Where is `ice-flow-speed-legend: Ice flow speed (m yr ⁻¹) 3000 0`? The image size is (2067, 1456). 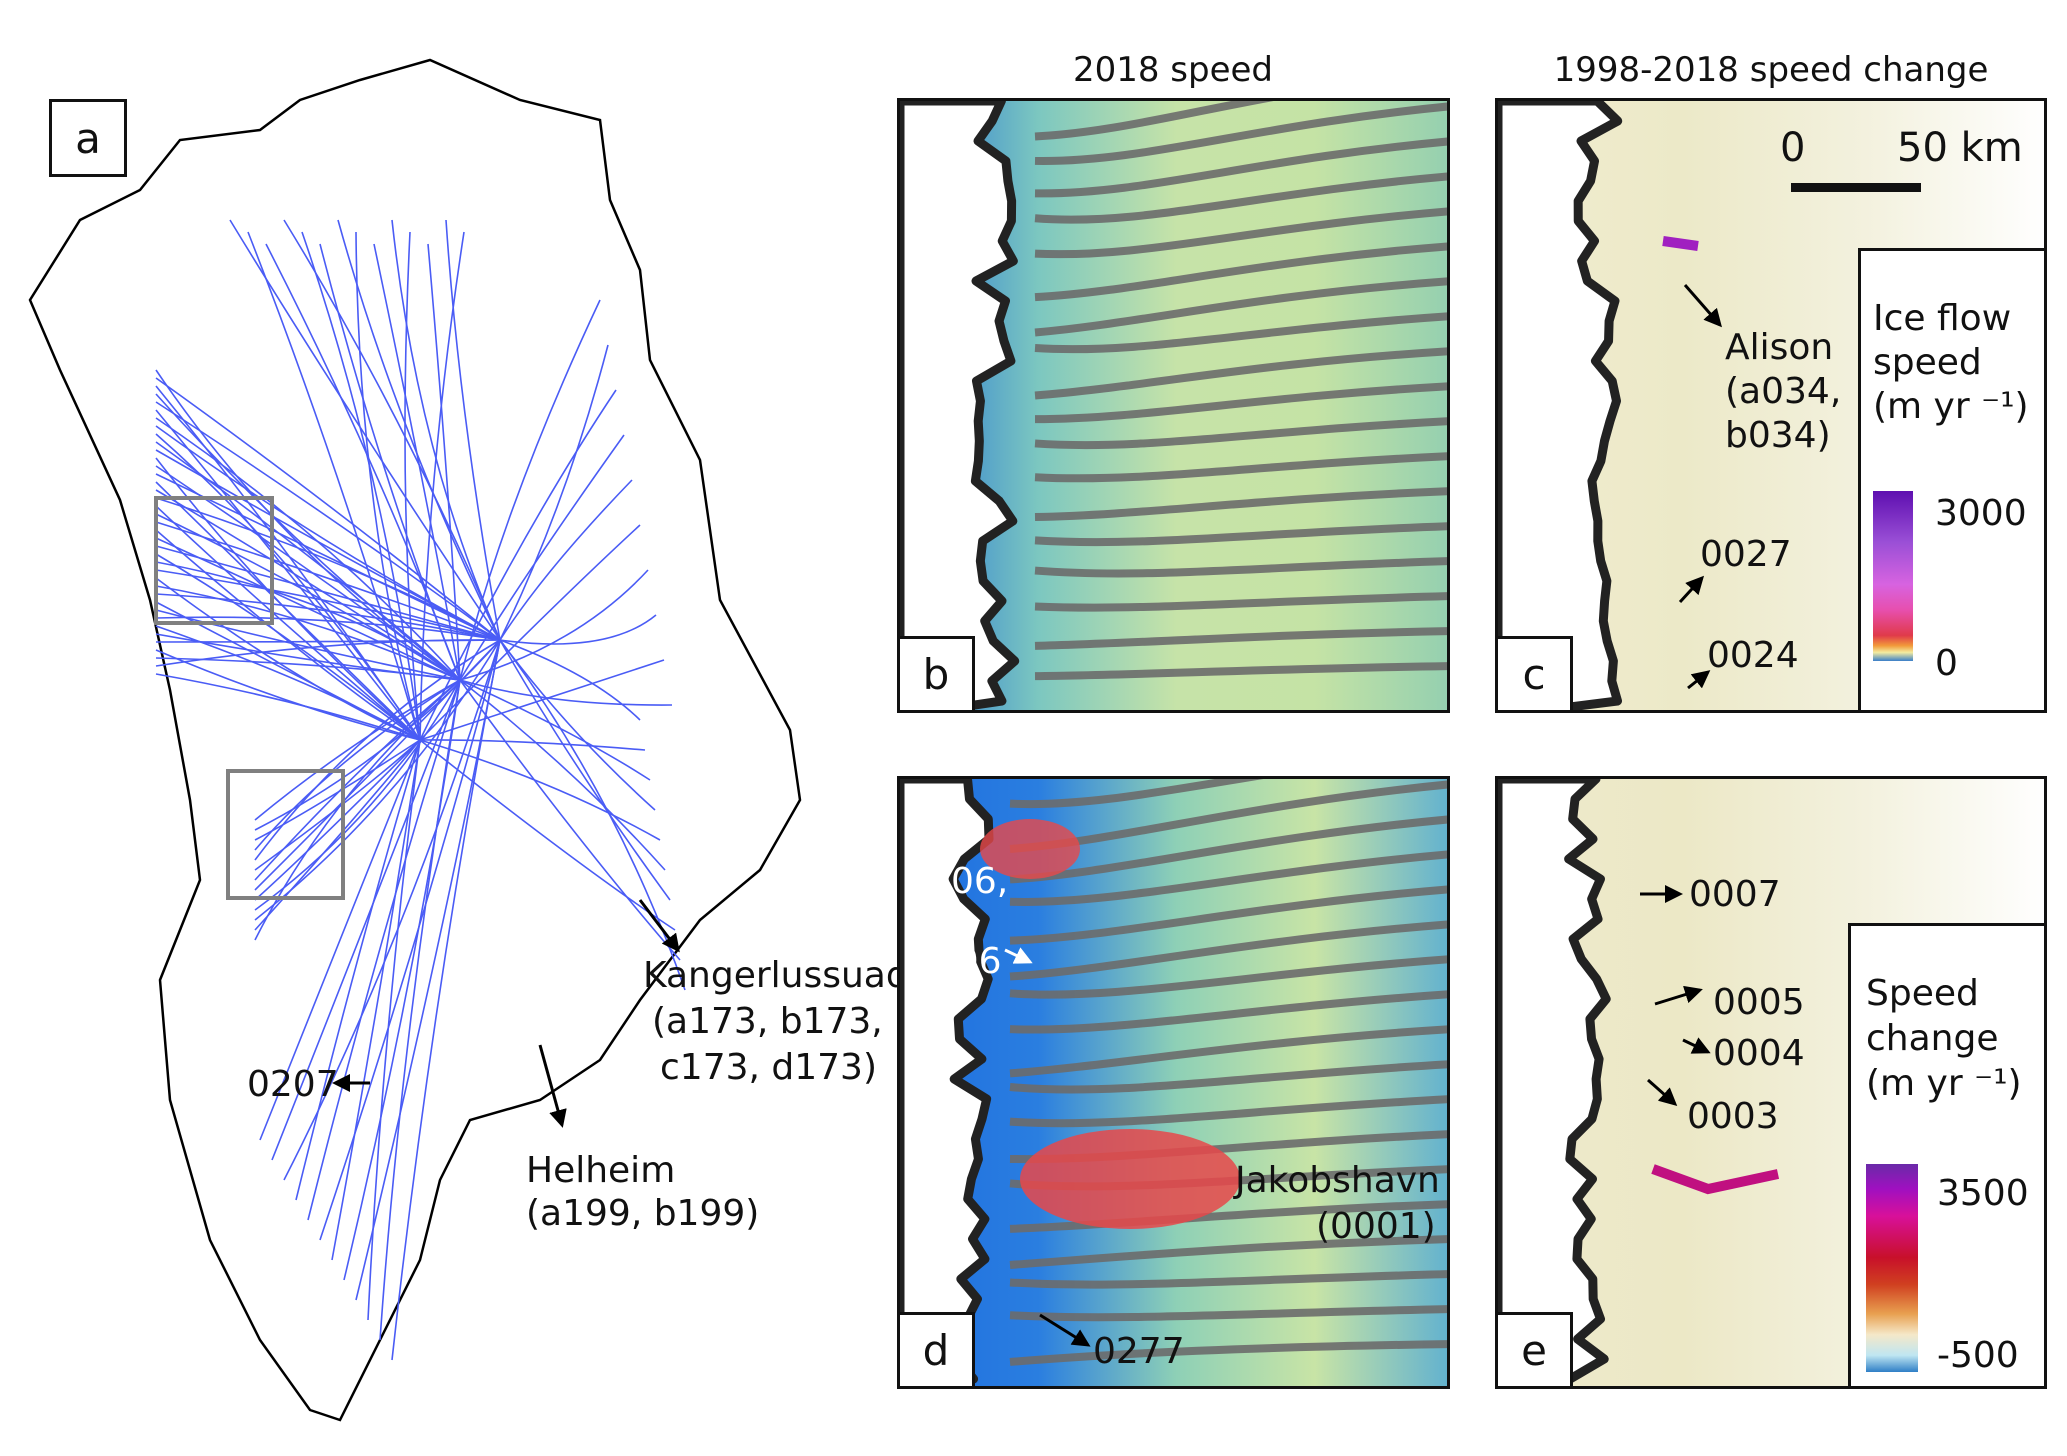
ice-flow-speed-legend: Ice flow speed (m yr ⁻¹) 3000 0 is located at coordinates (1952, 480).